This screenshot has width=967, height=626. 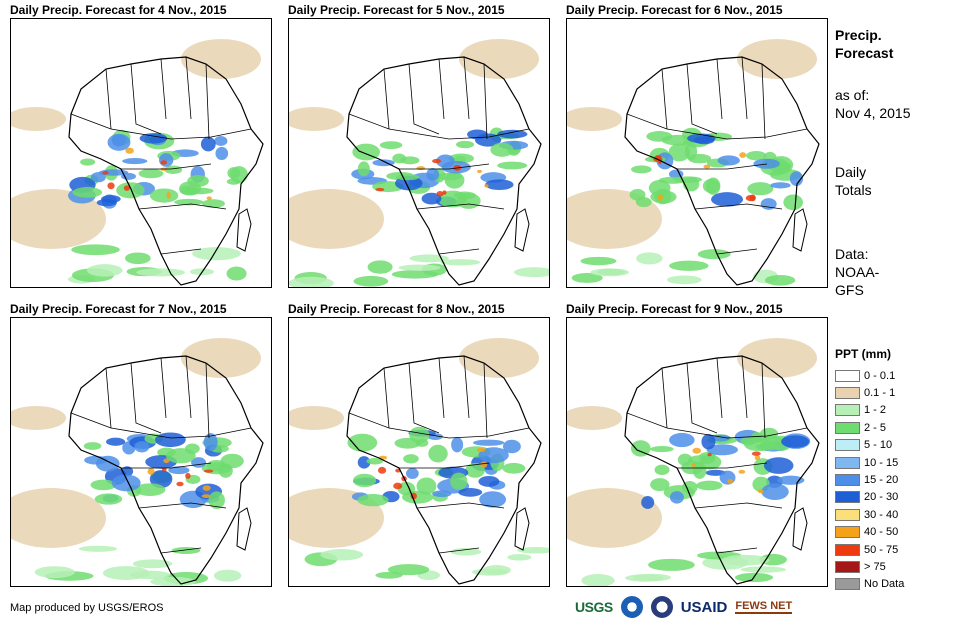 What do you see at coordinates (864, 44) in the screenshot?
I see `side-heading: Precip. Forecast` at bounding box center [864, 44].